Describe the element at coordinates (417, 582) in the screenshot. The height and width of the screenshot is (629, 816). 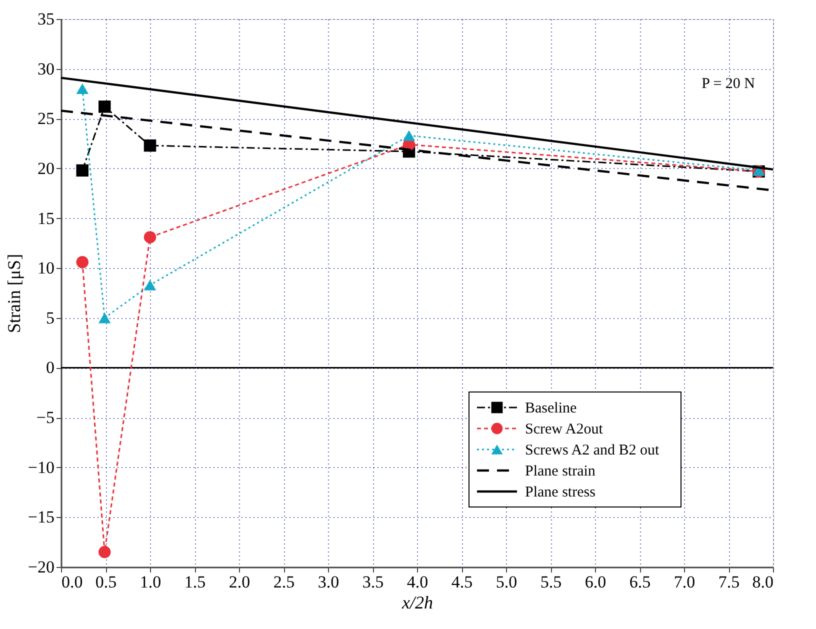
I see `x-tick-label: 4.0` at that location.